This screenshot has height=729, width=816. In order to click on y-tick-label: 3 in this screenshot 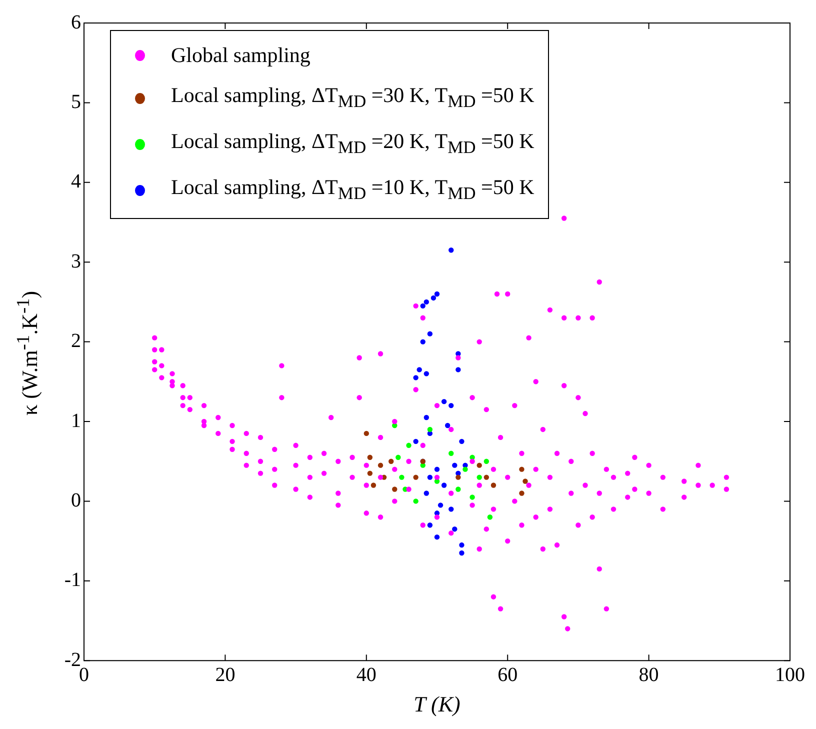, I will do `click(76, 261)`.